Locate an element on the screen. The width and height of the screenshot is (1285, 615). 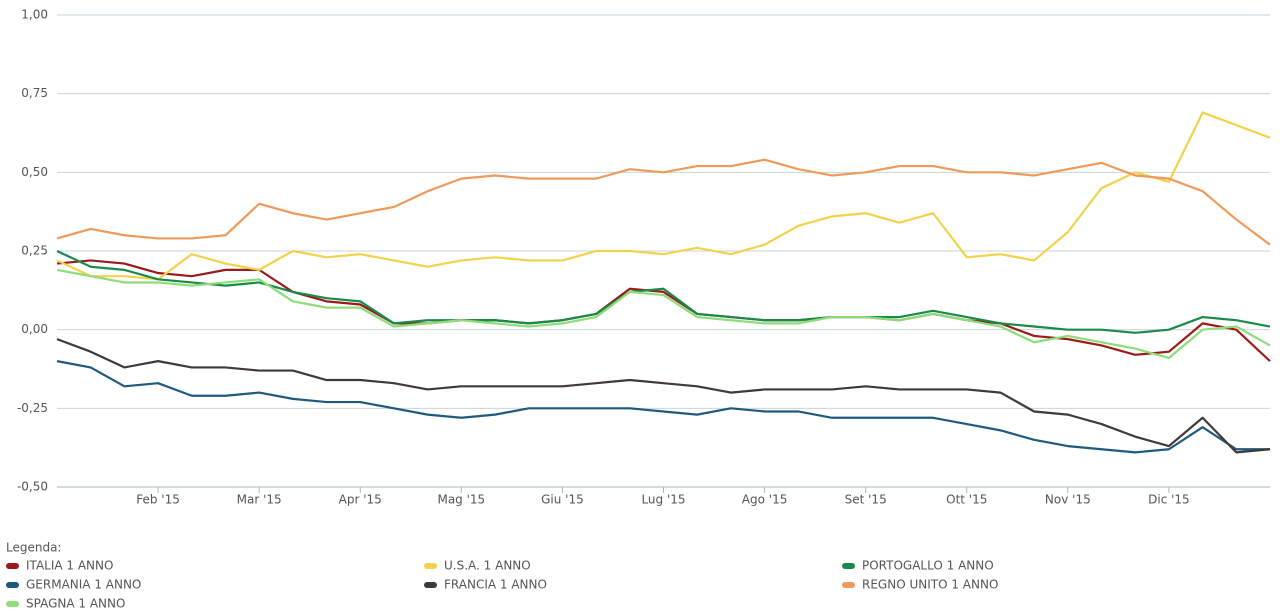
y-tick-label: 0,75 is located at coordinates (34, 93).